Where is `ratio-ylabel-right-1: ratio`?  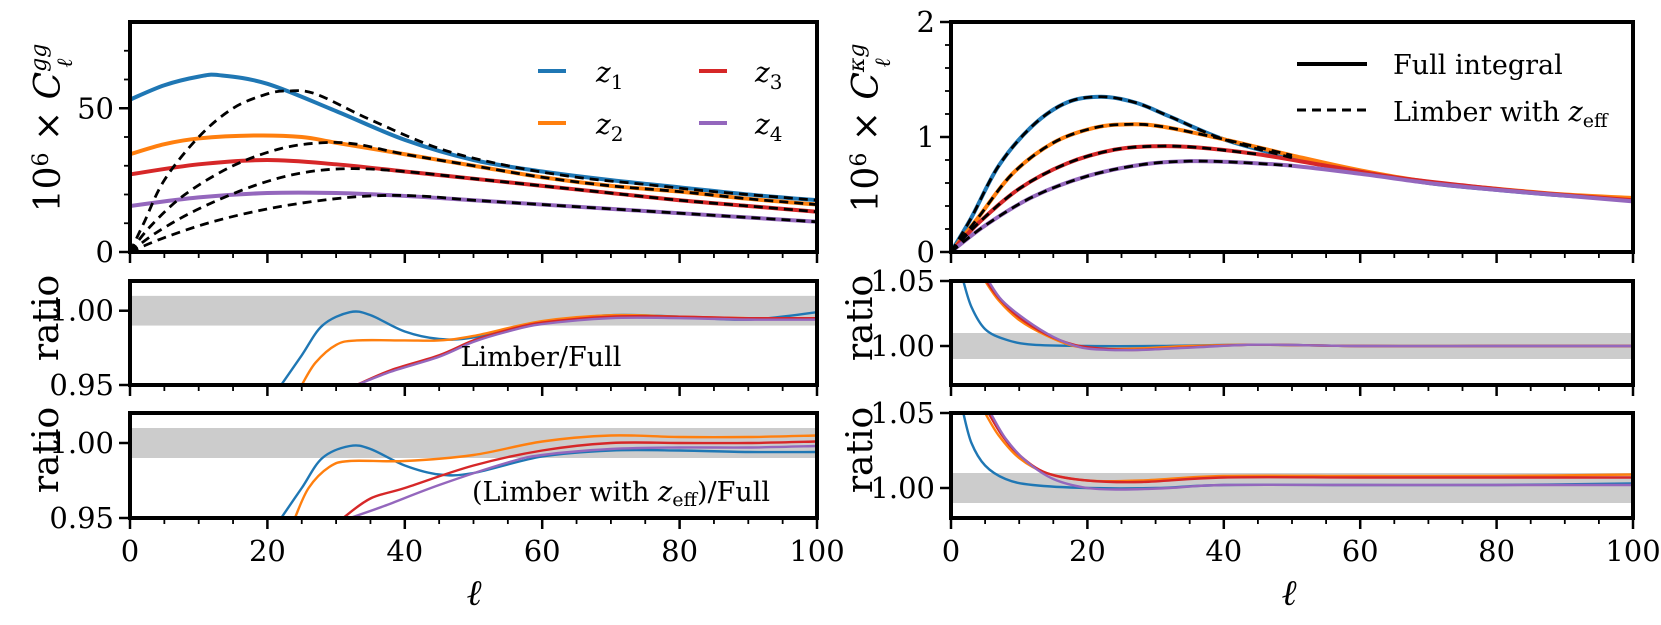
ratio-ylabel-right-1: ratio is located at coordinates (860, 318).